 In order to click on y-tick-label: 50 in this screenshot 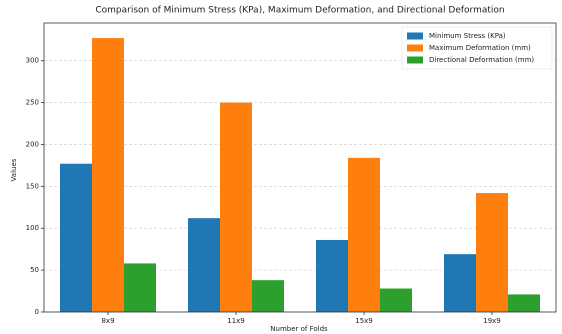, I will do `click(34, 270)`.